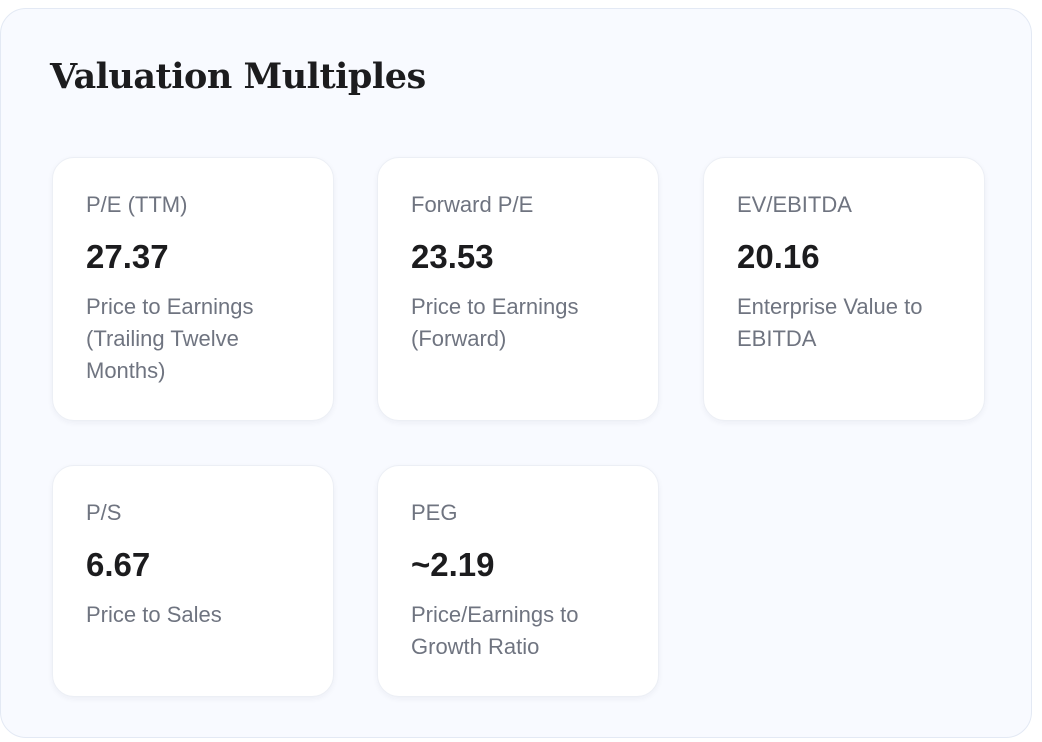 Image resolution: width=1042 pixels, height=742 pixels. I want to click on metric-value: 20.16, so click(778, 256).